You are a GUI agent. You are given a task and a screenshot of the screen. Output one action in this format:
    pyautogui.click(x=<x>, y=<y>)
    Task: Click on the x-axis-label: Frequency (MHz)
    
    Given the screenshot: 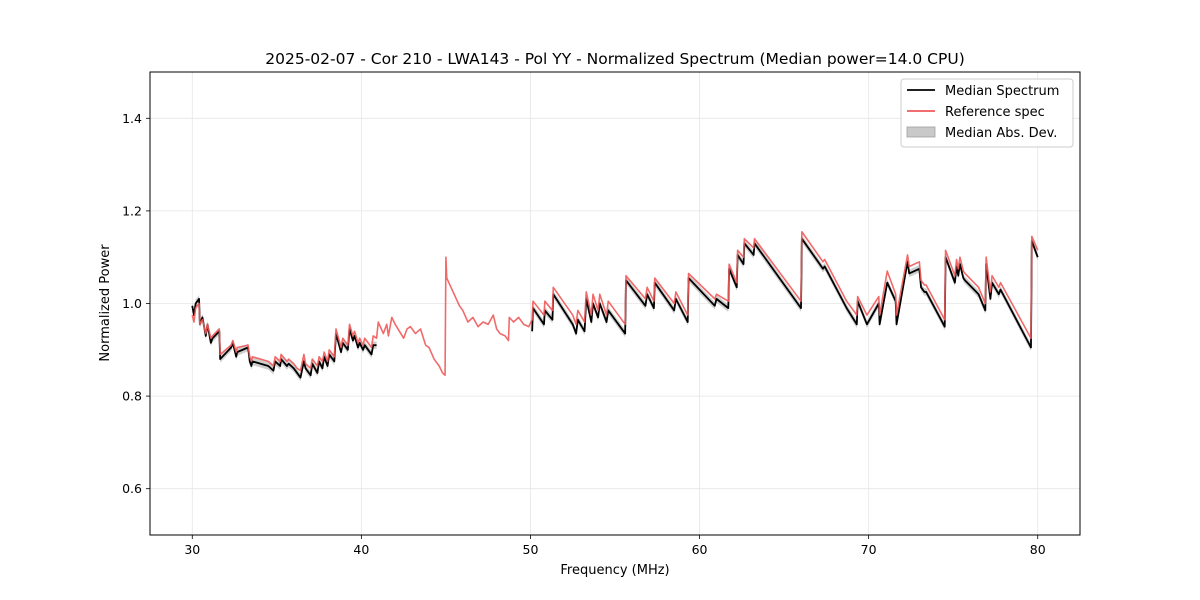 What is the action you would take?
    pyautogui.click(x=614, y=570)
    